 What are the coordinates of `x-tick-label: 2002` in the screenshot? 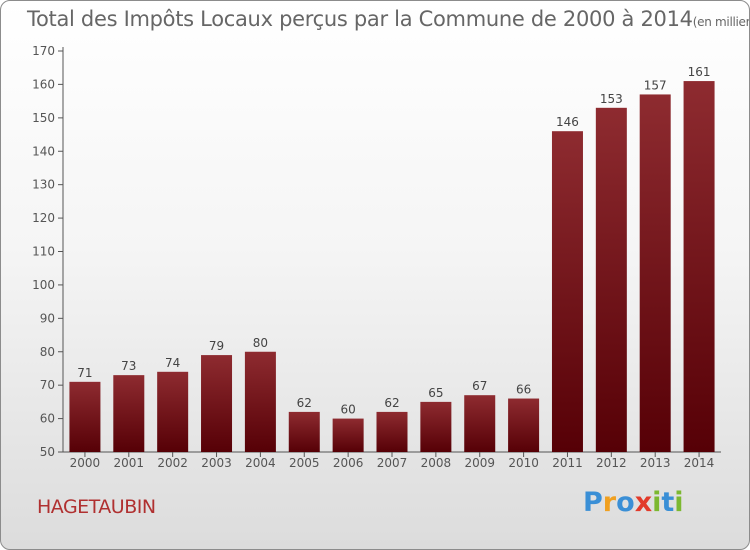 It's located at (172, 463).